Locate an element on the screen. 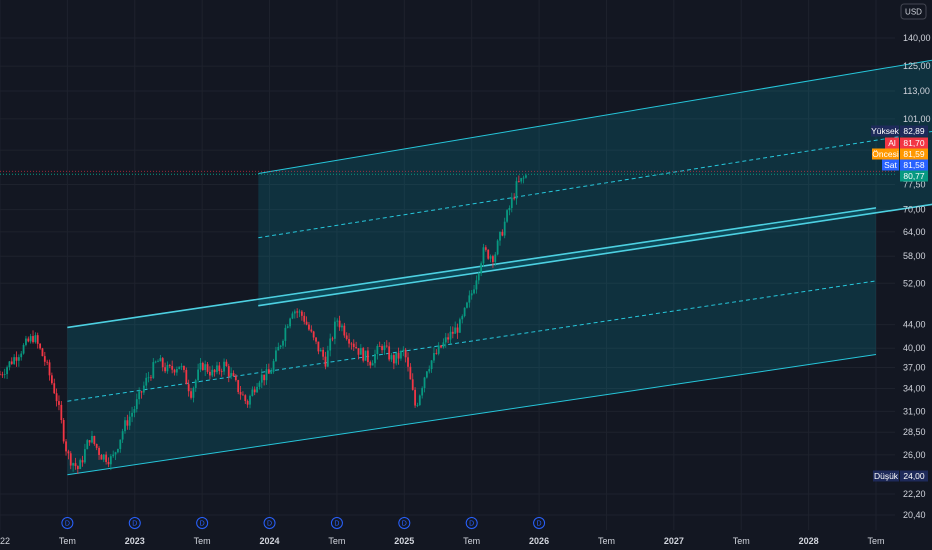 This screenshot has height=550, width=932. y-tick-label: 125,00 is located at coordinates (917, 66).